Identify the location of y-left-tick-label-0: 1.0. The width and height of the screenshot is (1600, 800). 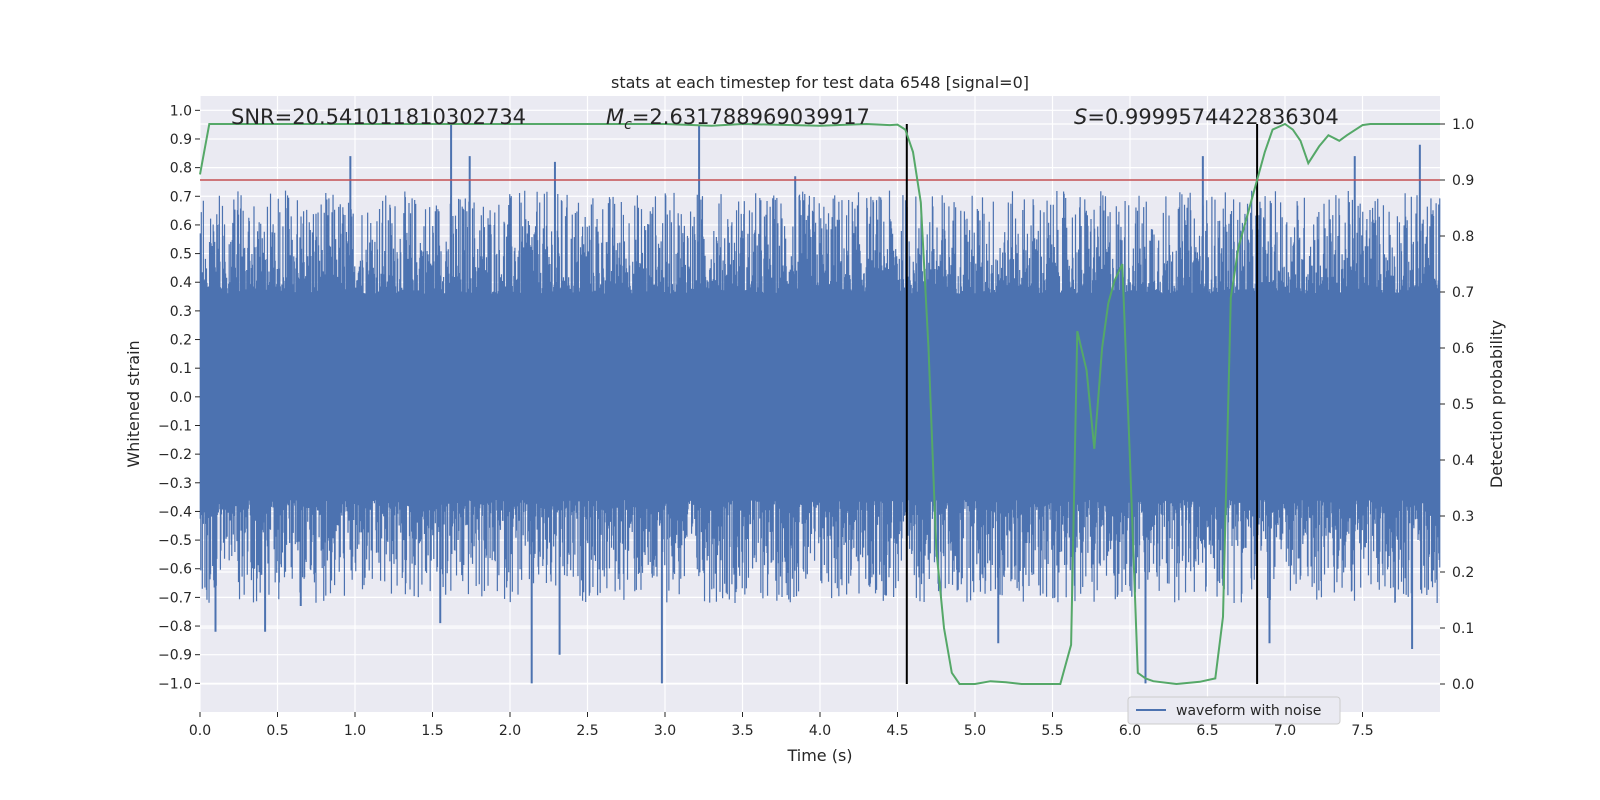
(181, 111).